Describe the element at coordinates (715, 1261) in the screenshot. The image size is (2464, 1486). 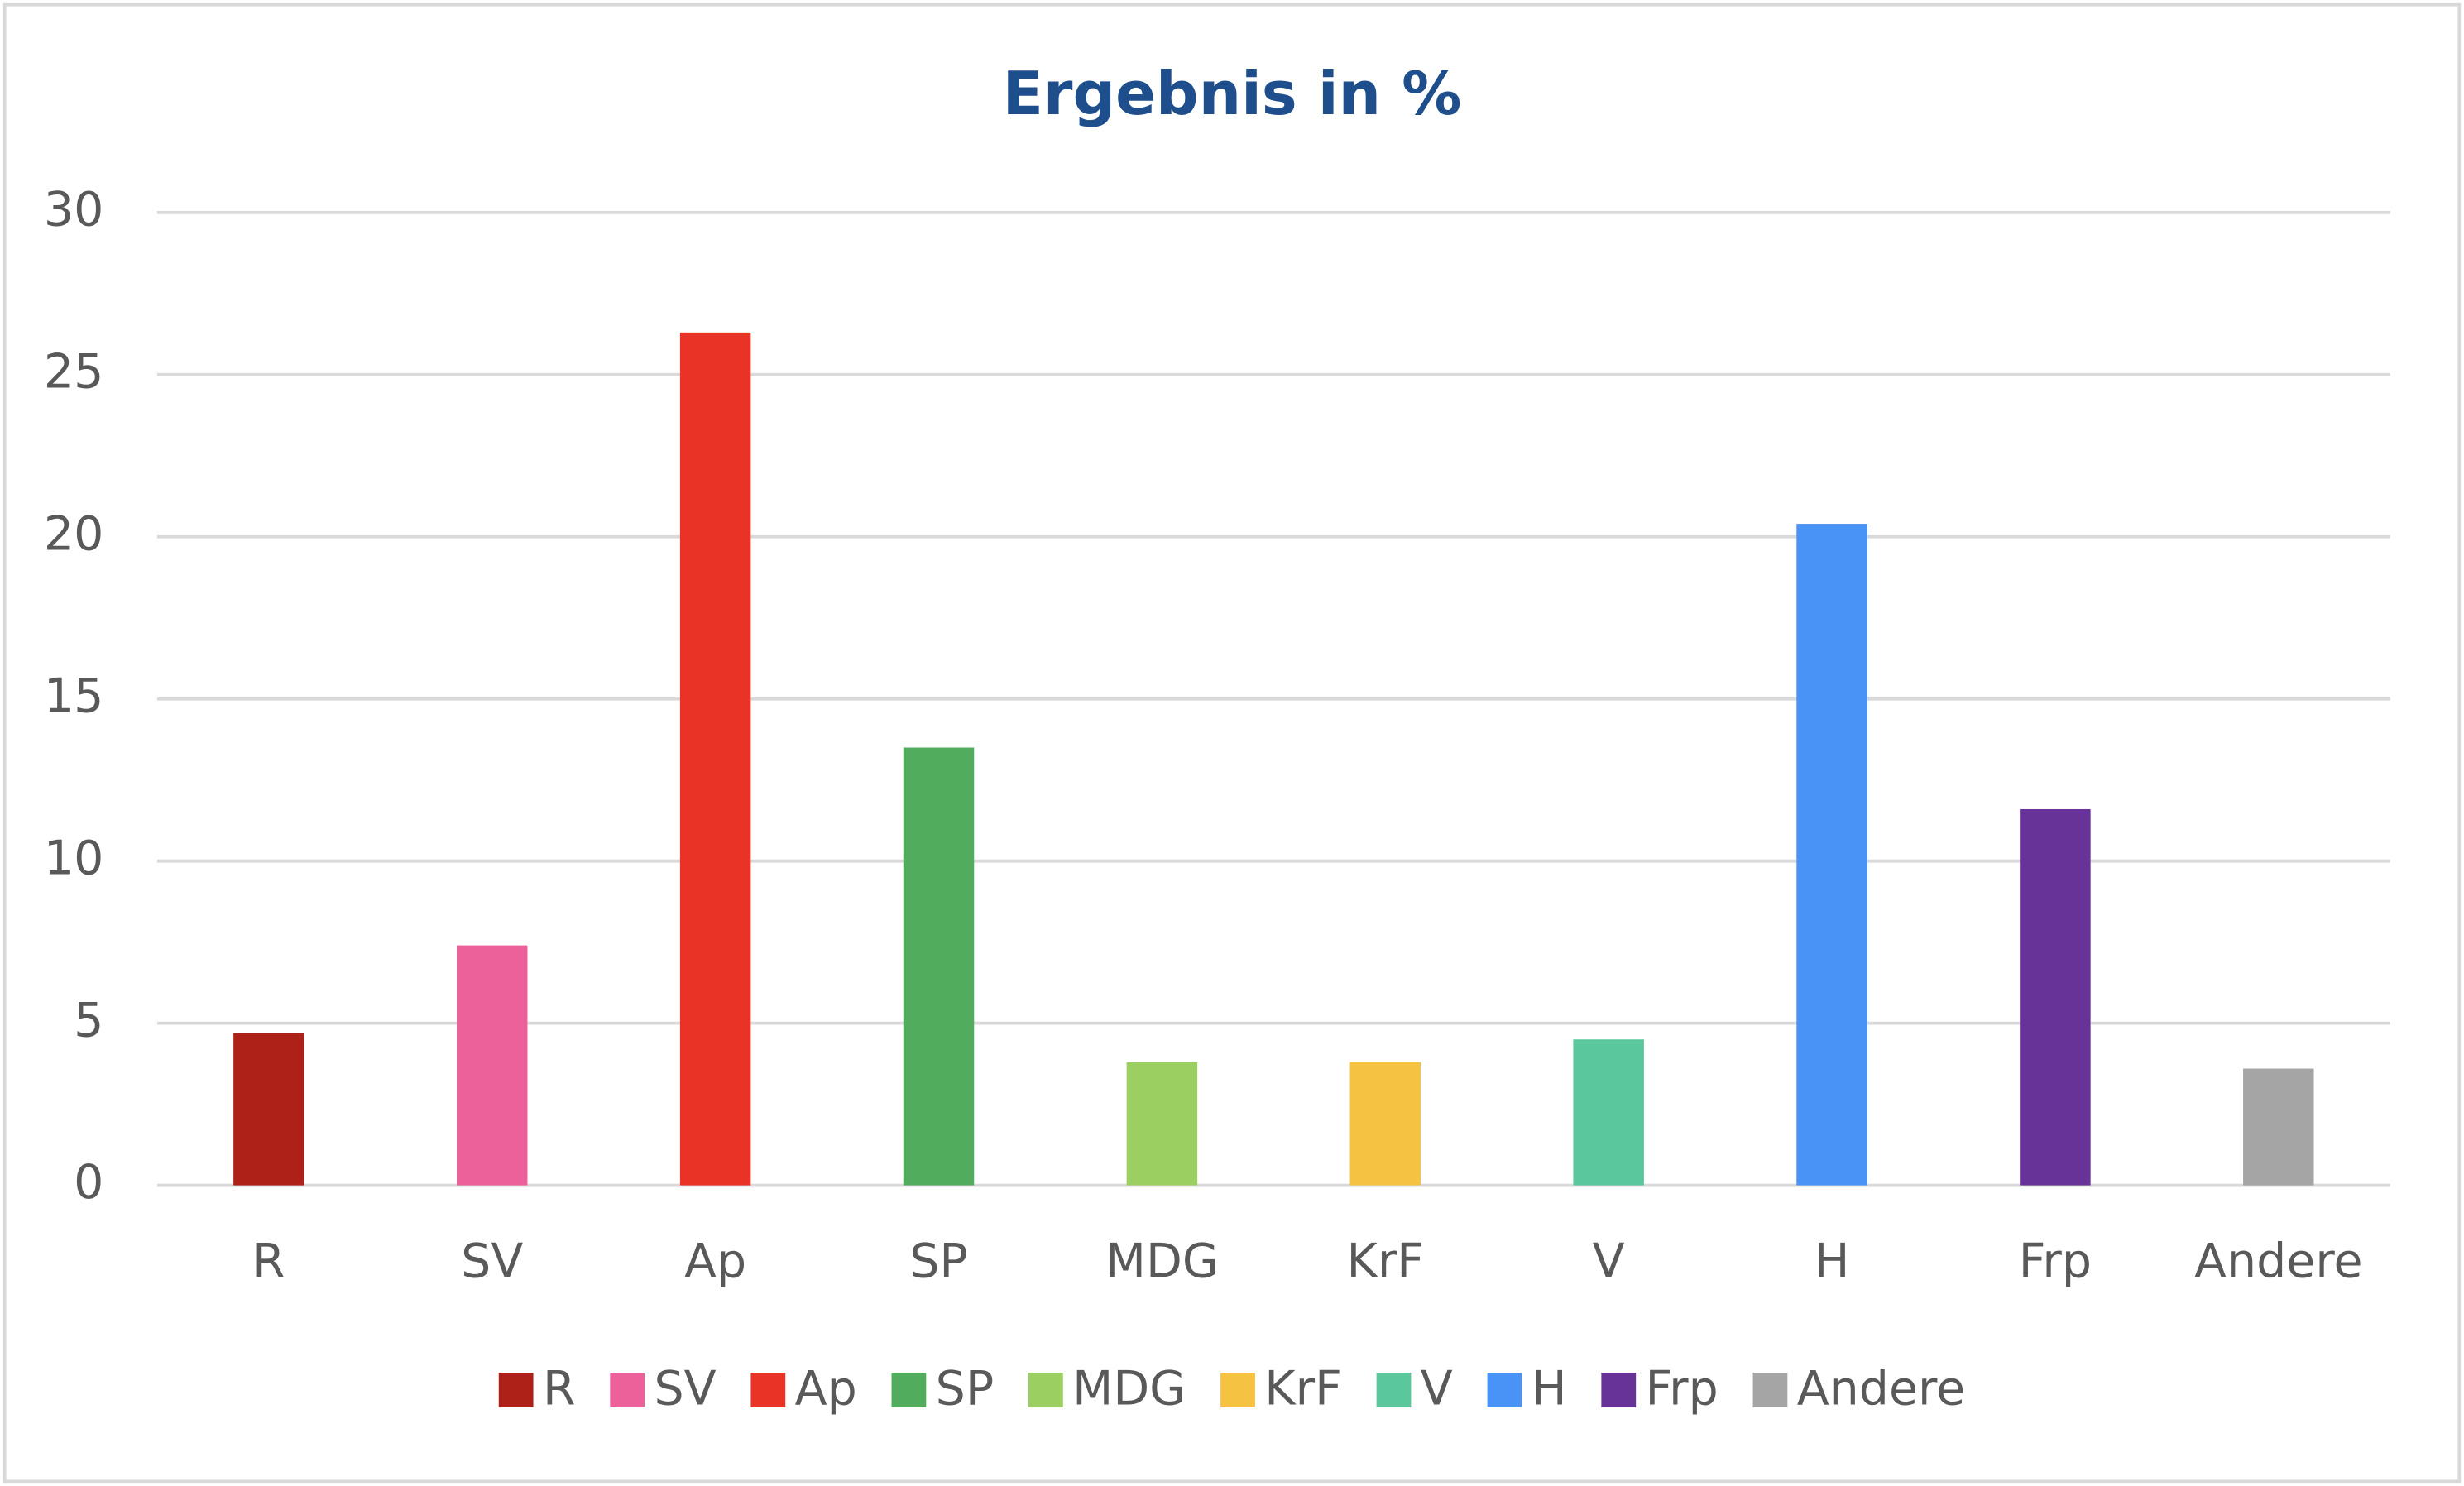
I see `x-tick-label: Ap` at that location.